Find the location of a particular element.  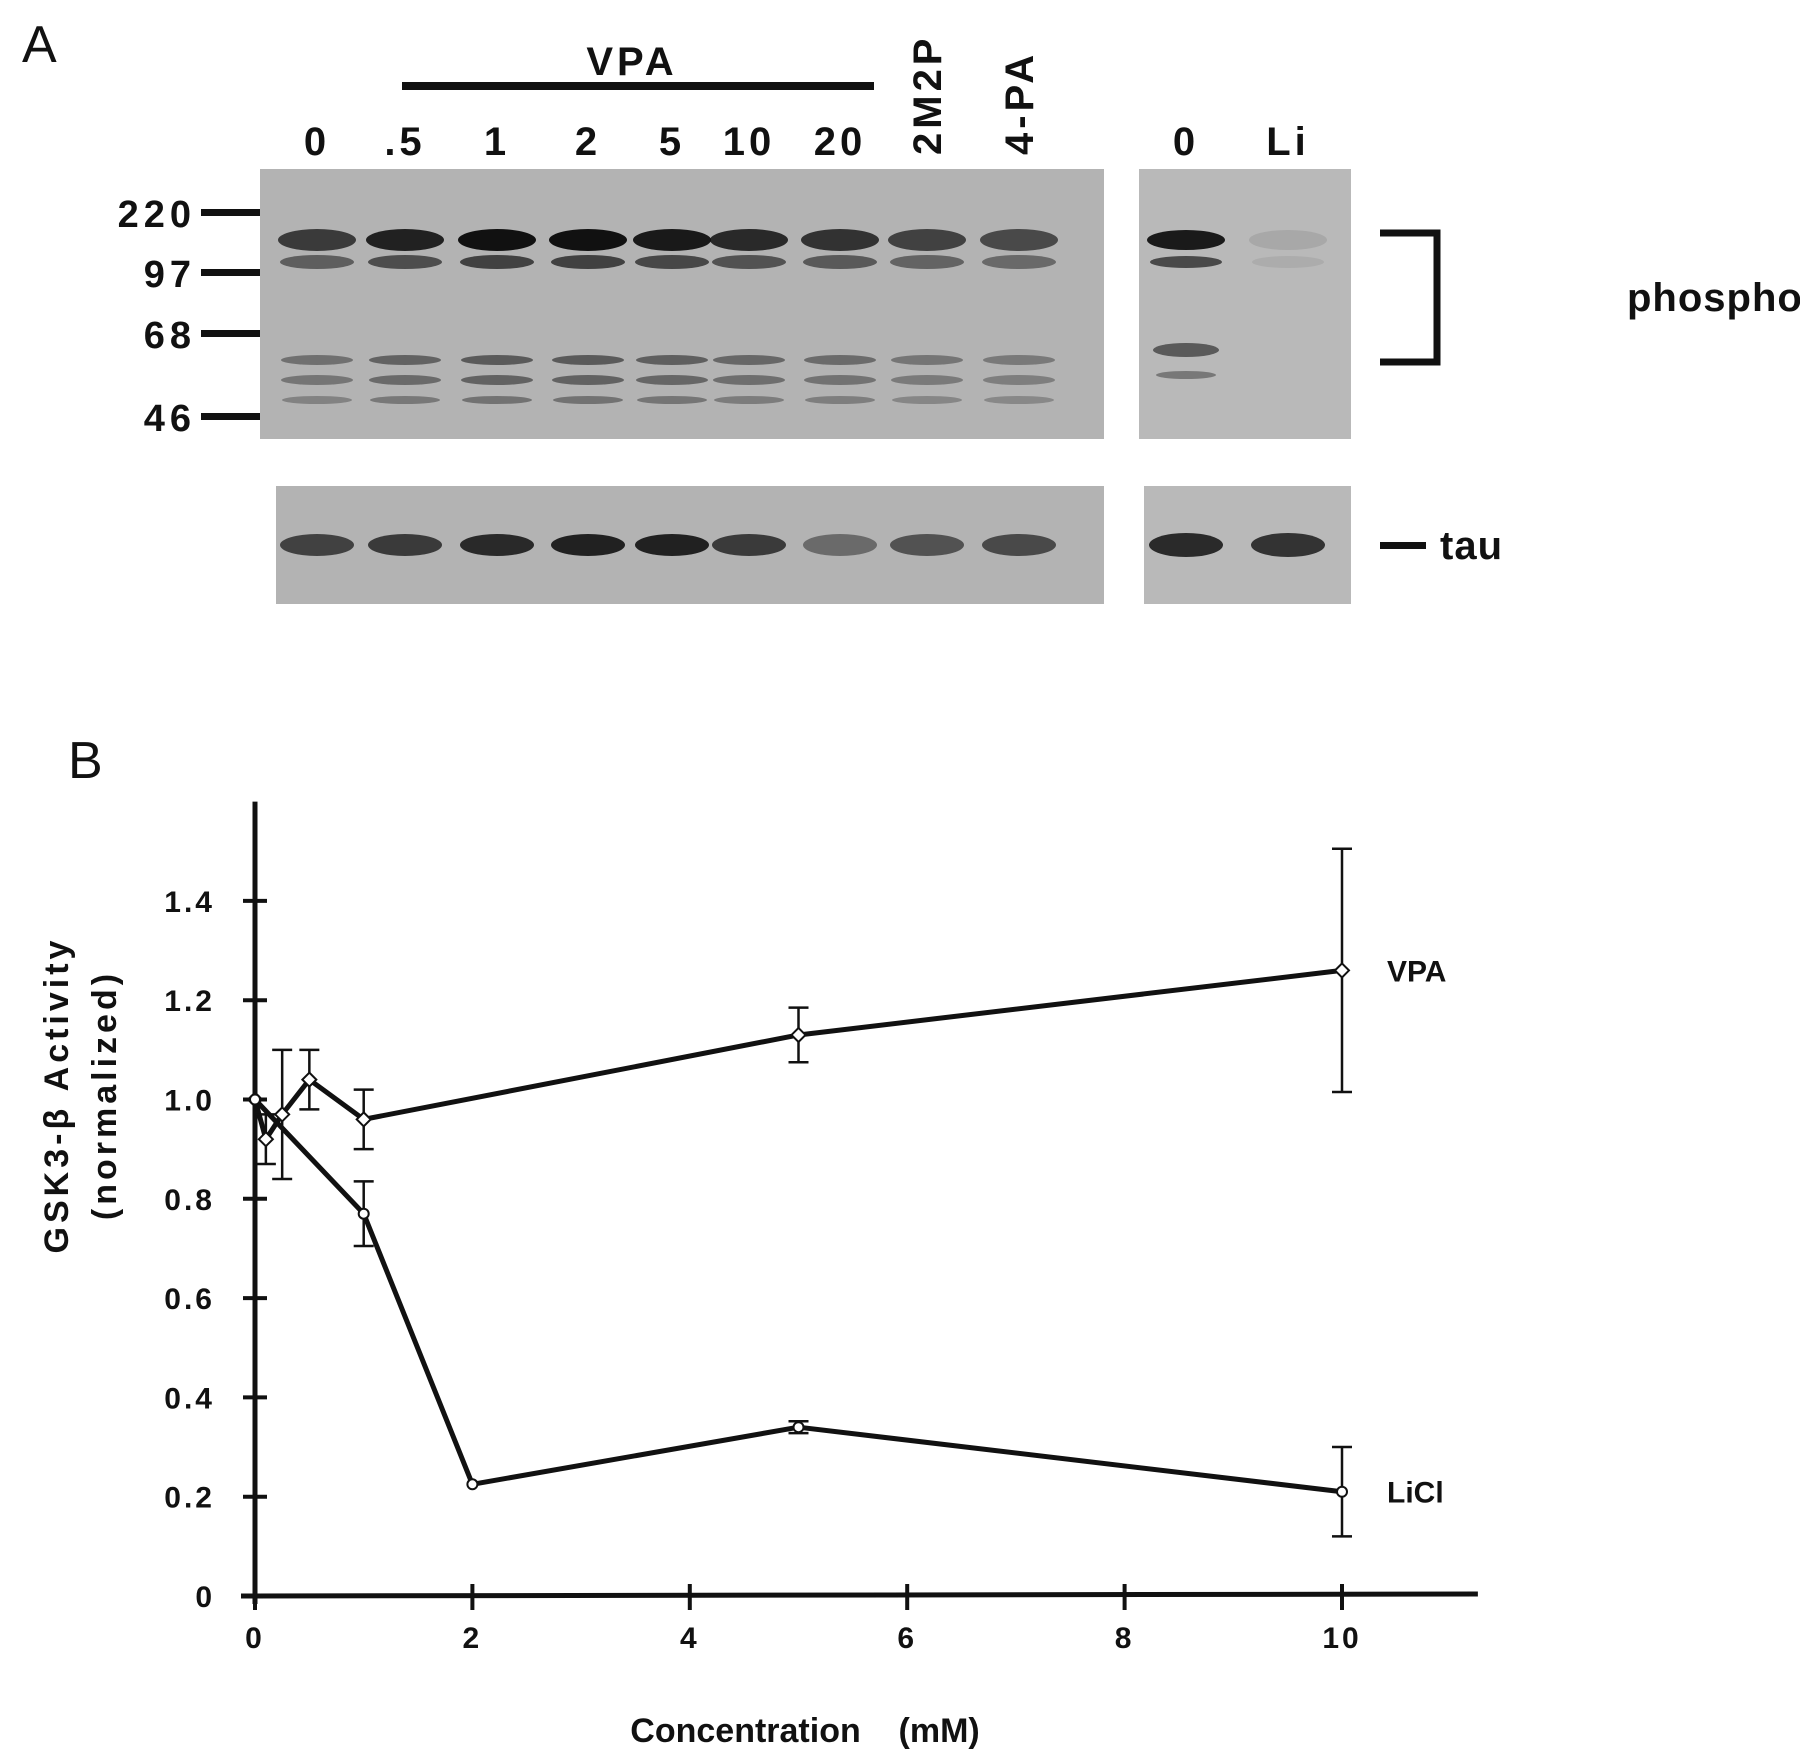

lane-label: 1 is located at coordinates (497, 142).